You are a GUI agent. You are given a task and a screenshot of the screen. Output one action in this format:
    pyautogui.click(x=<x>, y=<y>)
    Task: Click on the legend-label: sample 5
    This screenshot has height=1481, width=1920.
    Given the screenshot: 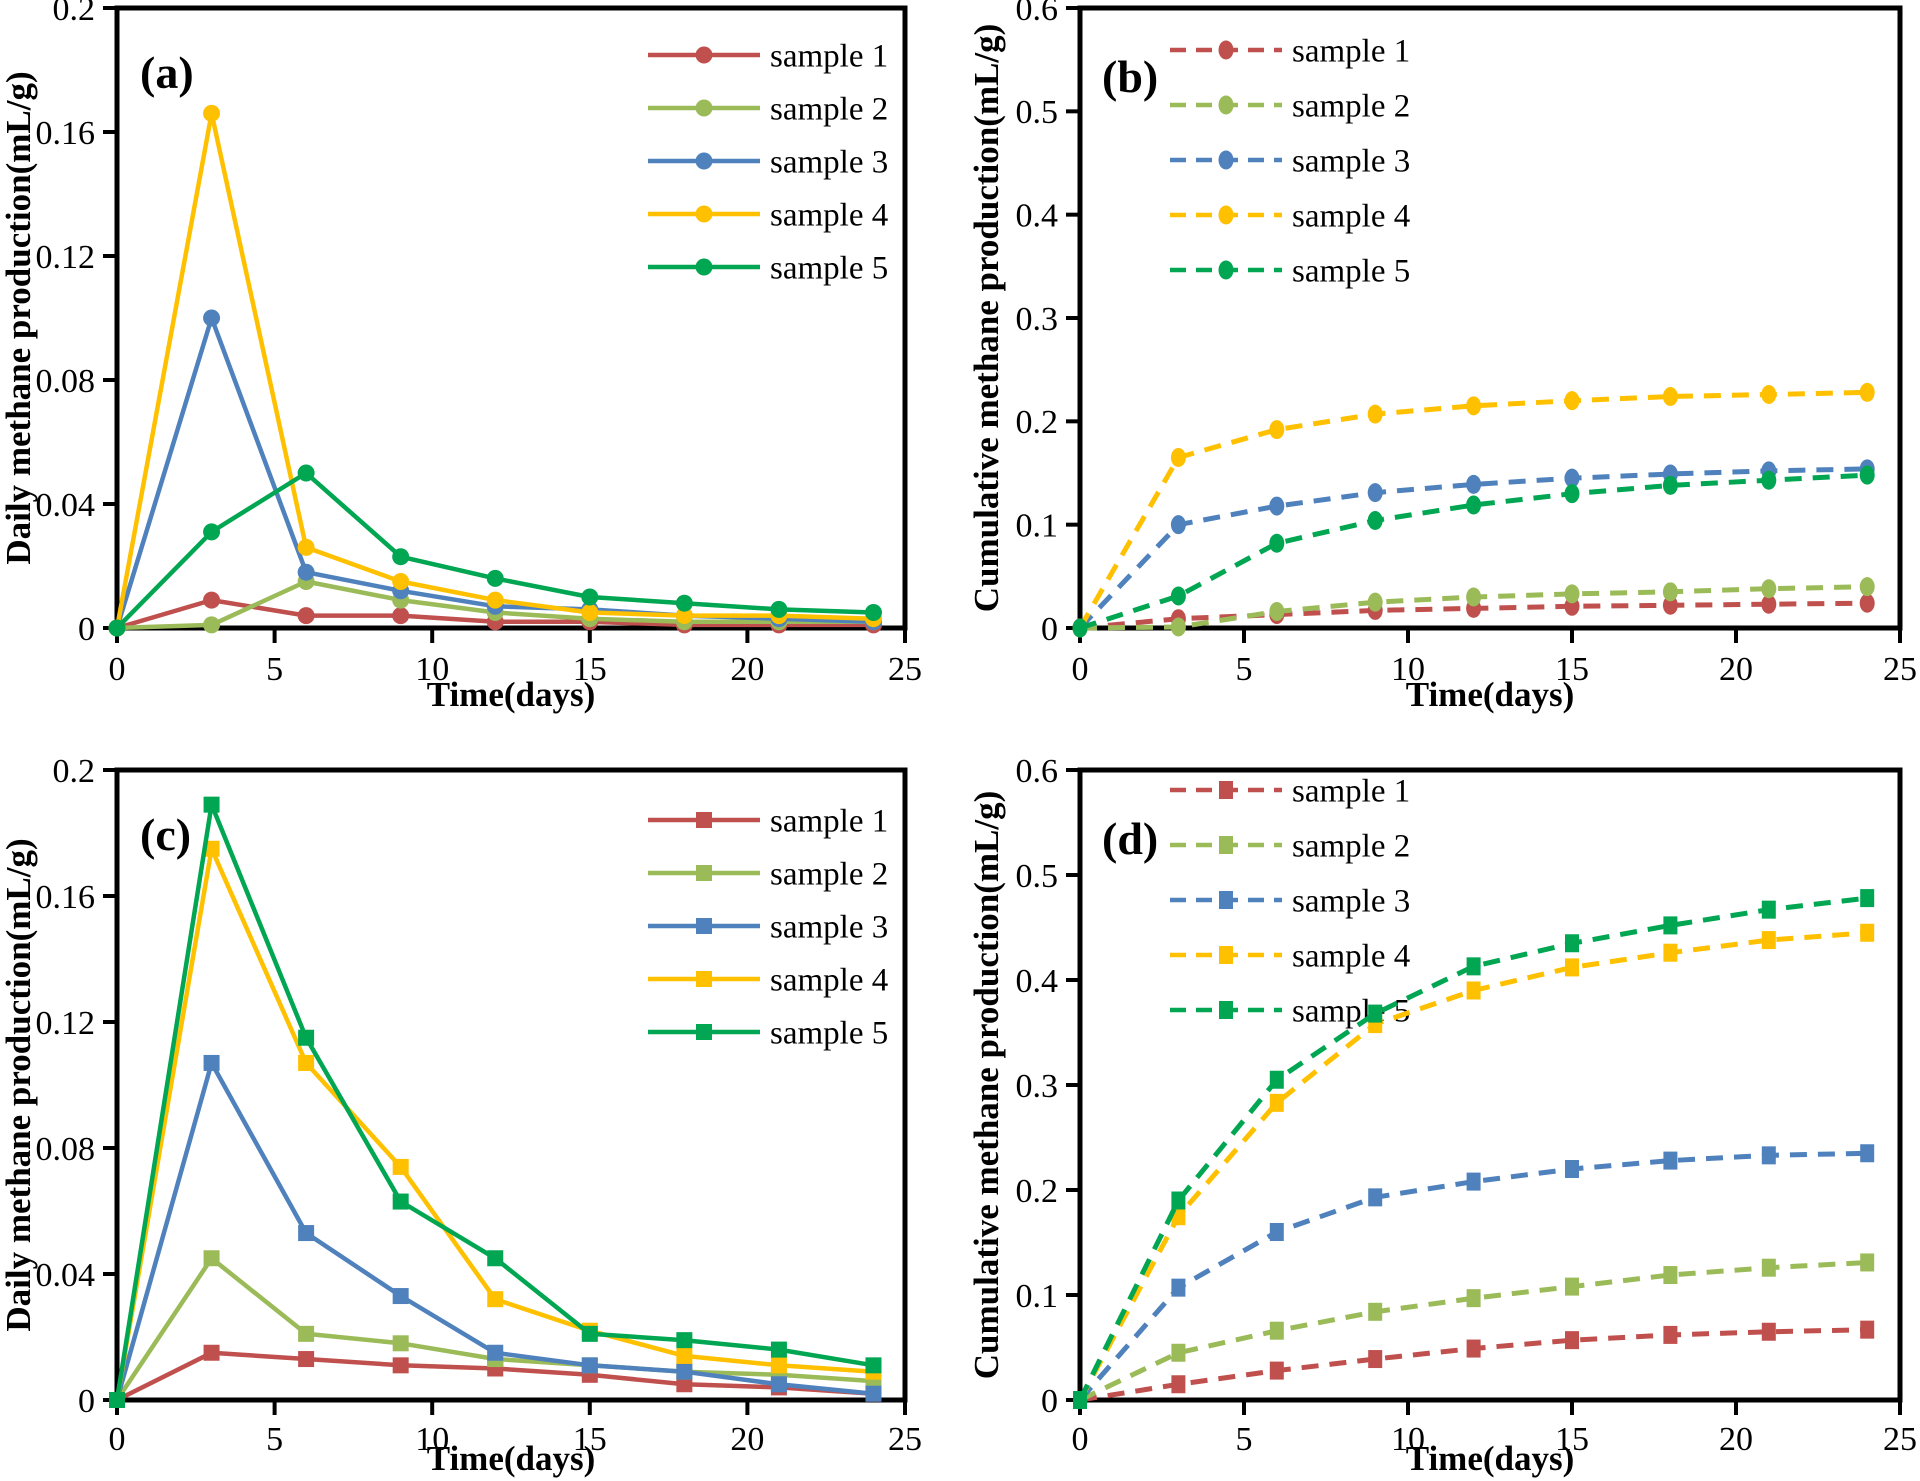 What is the action you would take?
    pyautogui.click(x=829, y=269)
    